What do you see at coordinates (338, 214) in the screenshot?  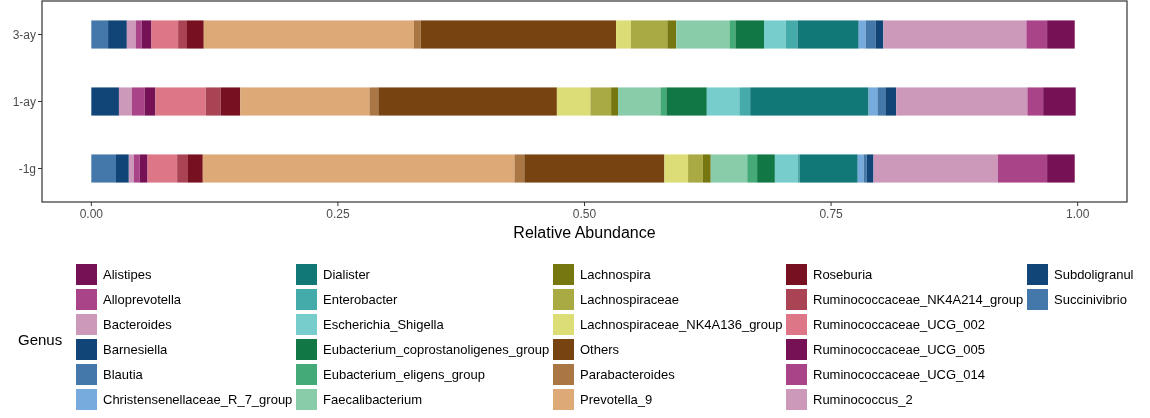 I see `x-tick-label: 0.25` at bounding box center [338, 214].